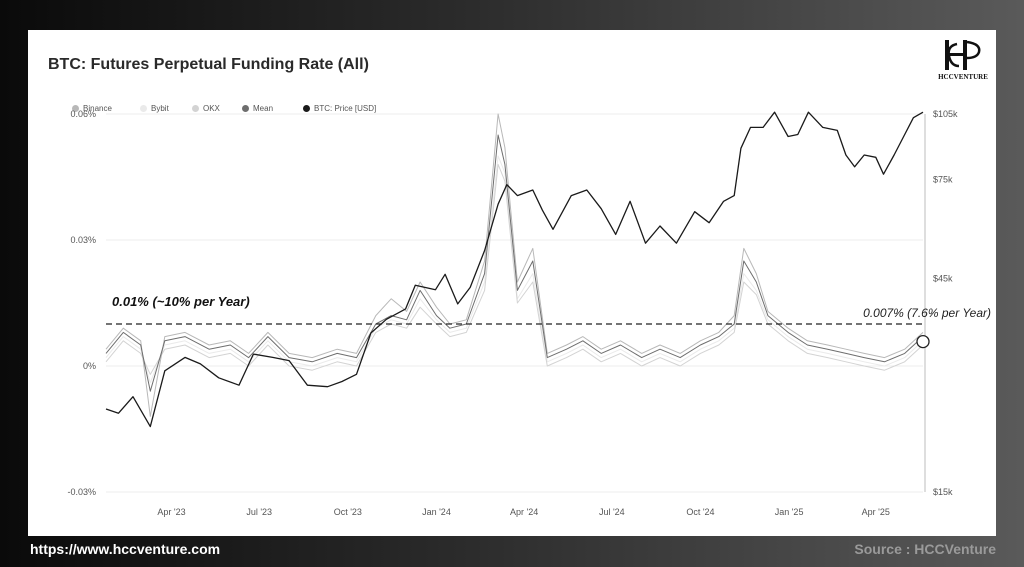 Image resolution: width=1024 pixels, height=567 pixels. Describe the element at coordinates (943, 179) in the screenshot. I see `y-tick-label-right: $75k` at that location.